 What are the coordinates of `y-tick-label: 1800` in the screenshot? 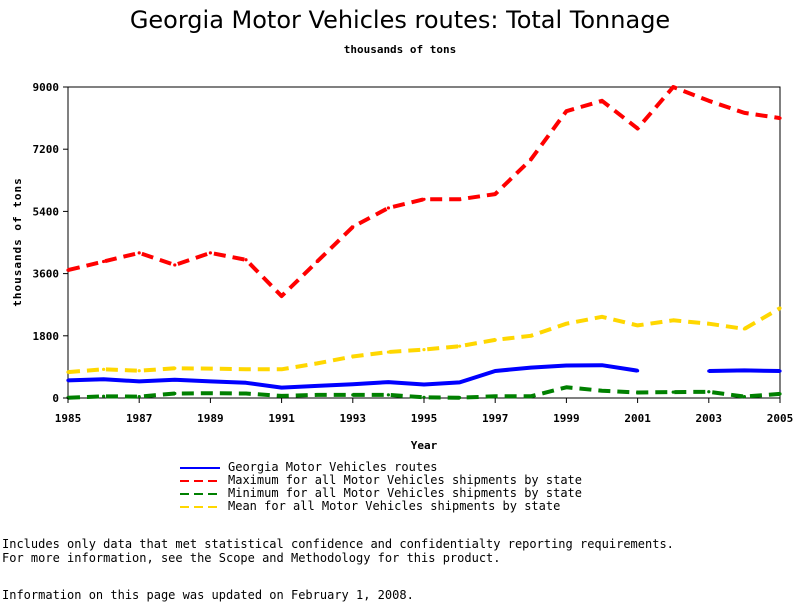 It's located at (46, 336).